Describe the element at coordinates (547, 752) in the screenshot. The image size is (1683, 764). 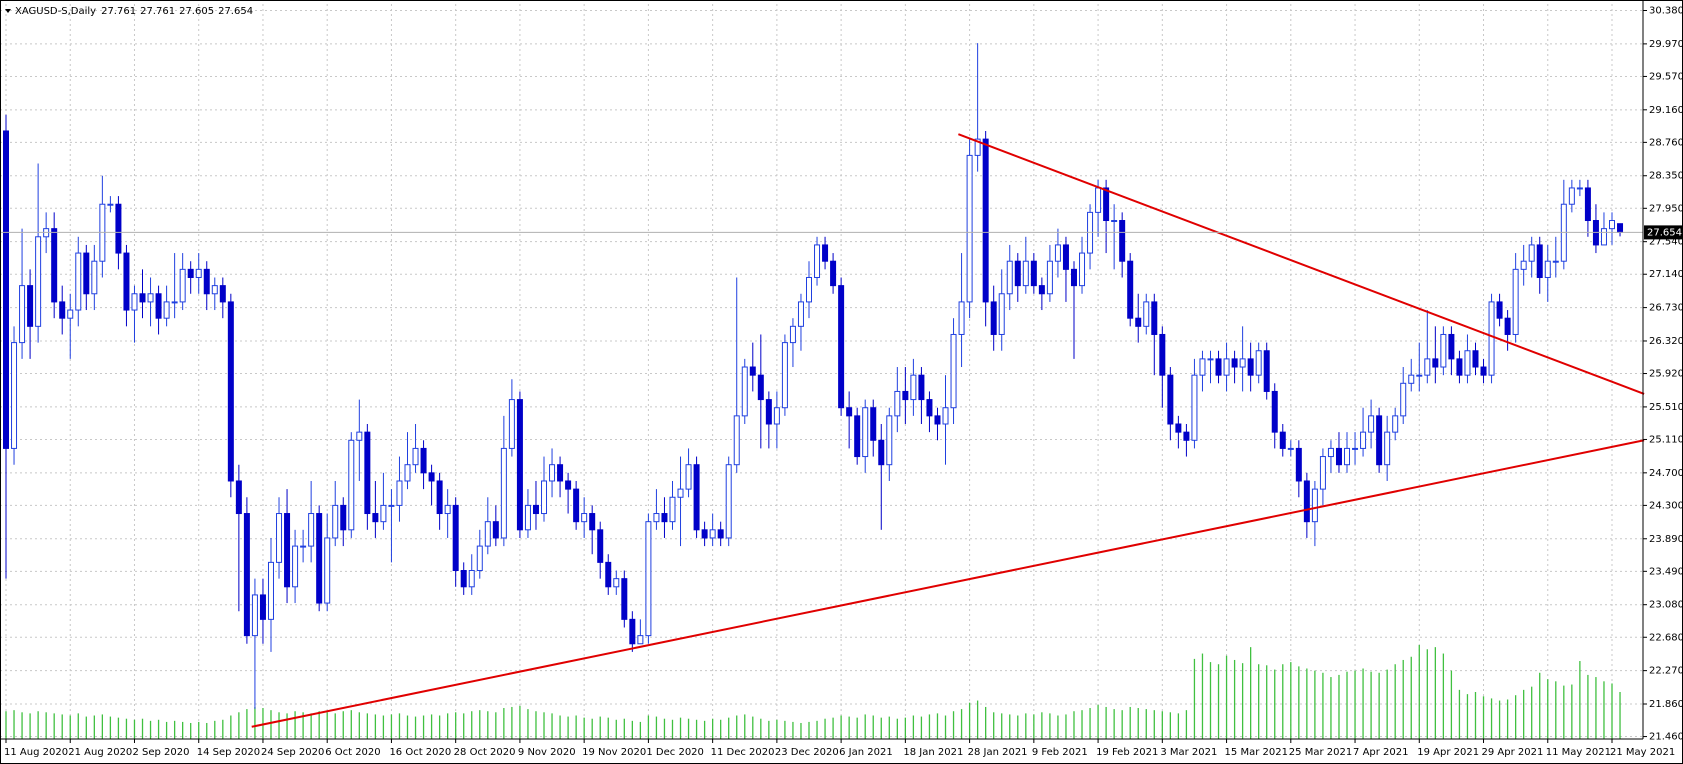
I see `x-tick-label: 9 Nov 2020` at that location.